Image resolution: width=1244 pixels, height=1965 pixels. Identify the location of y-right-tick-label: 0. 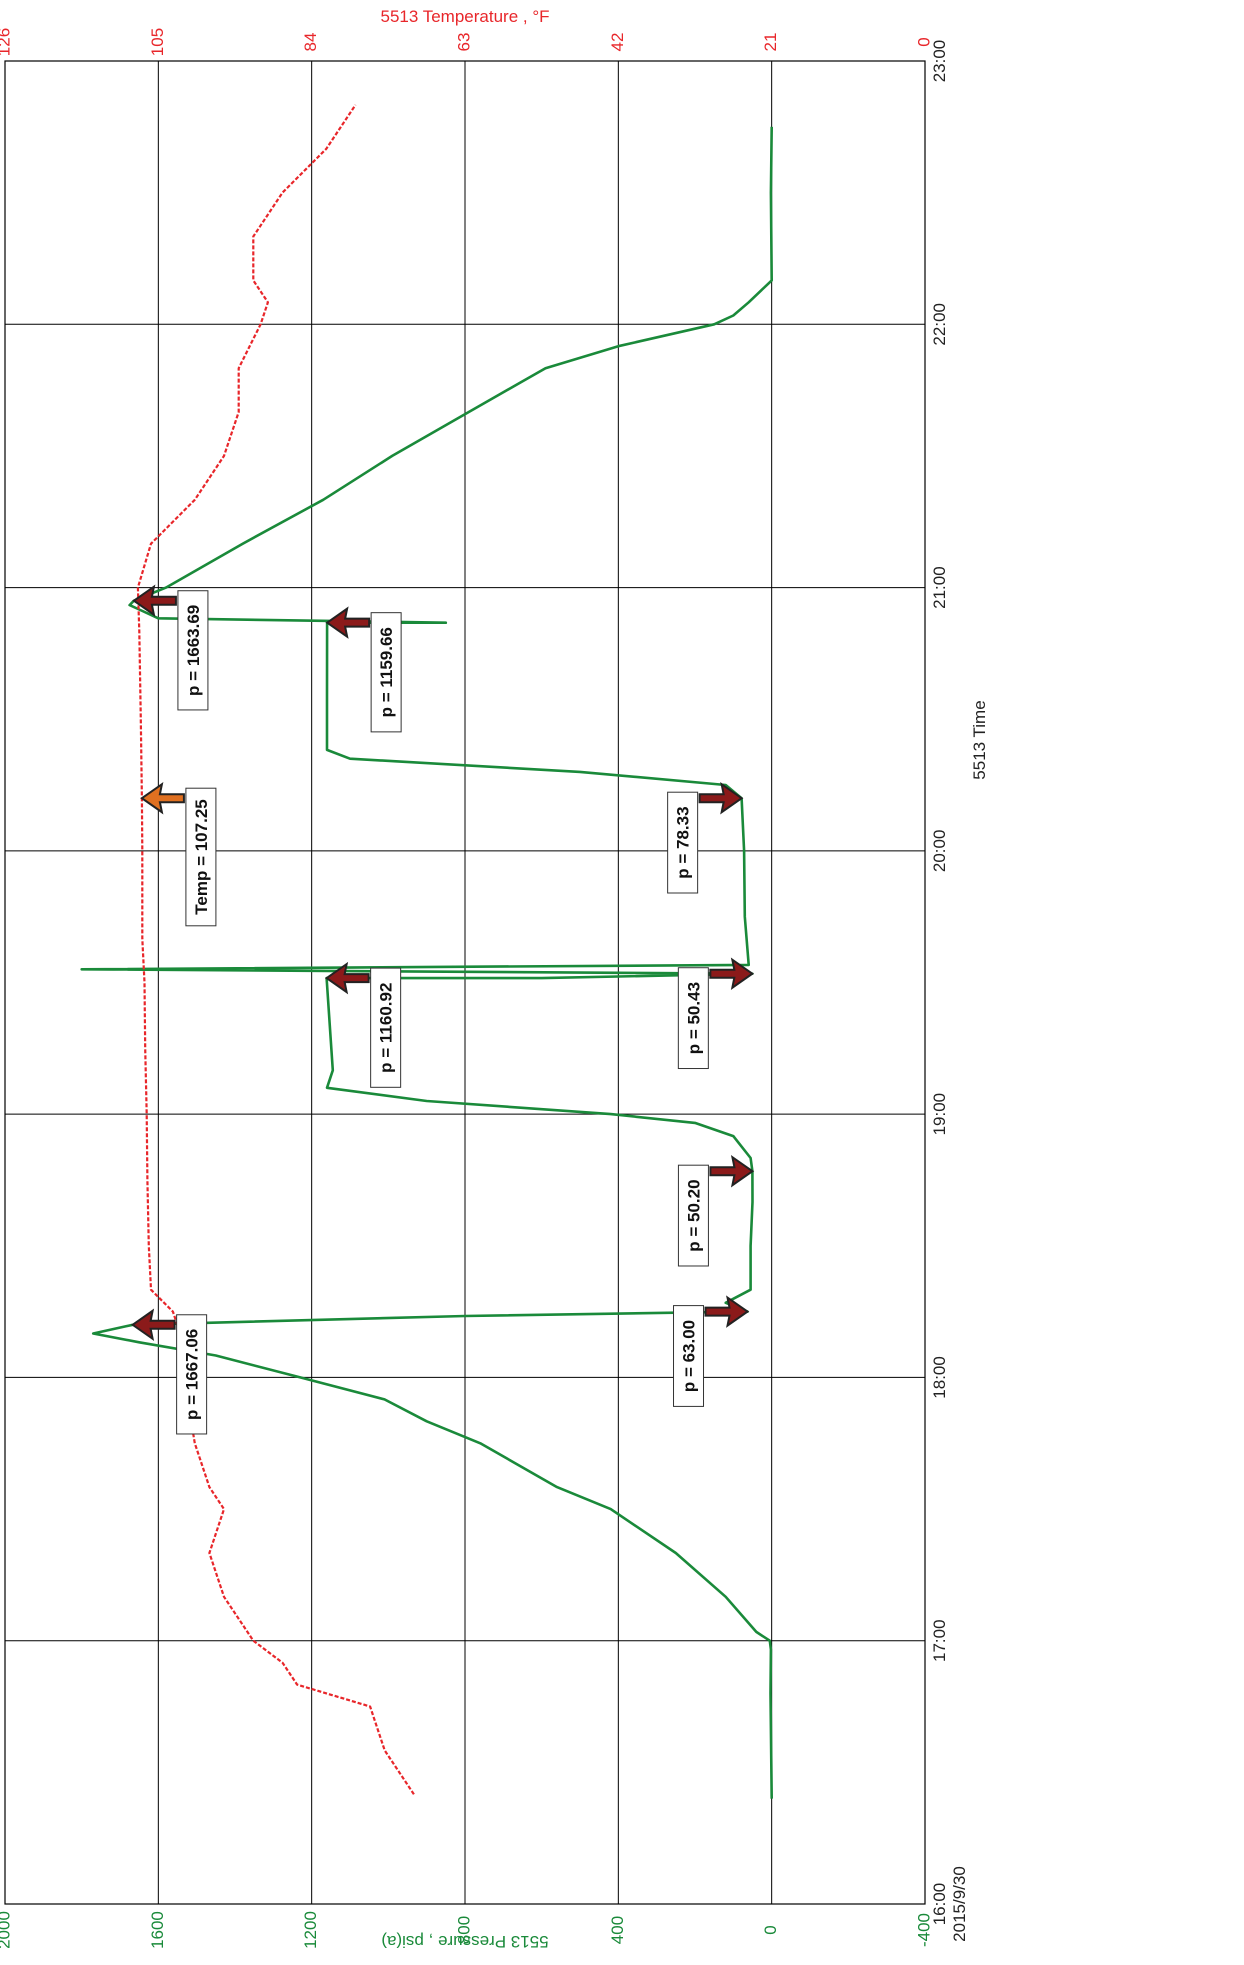
(923, 41).